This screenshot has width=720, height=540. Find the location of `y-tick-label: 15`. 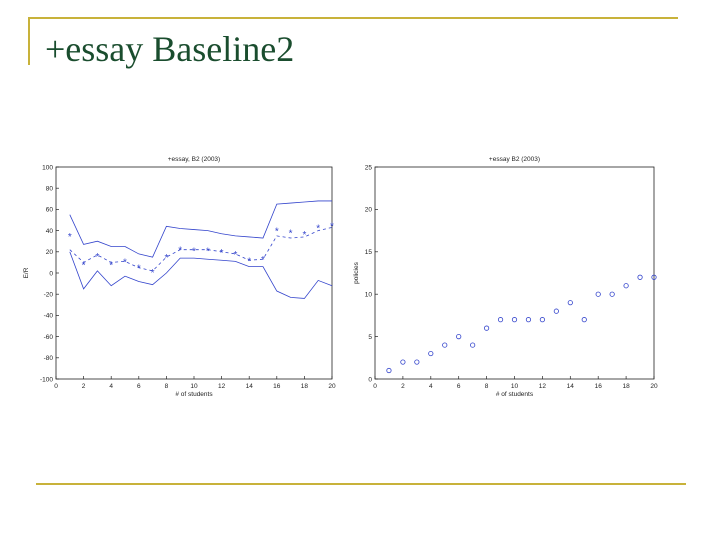

y-tick-label: 15 is located at coordinates (369, 252).